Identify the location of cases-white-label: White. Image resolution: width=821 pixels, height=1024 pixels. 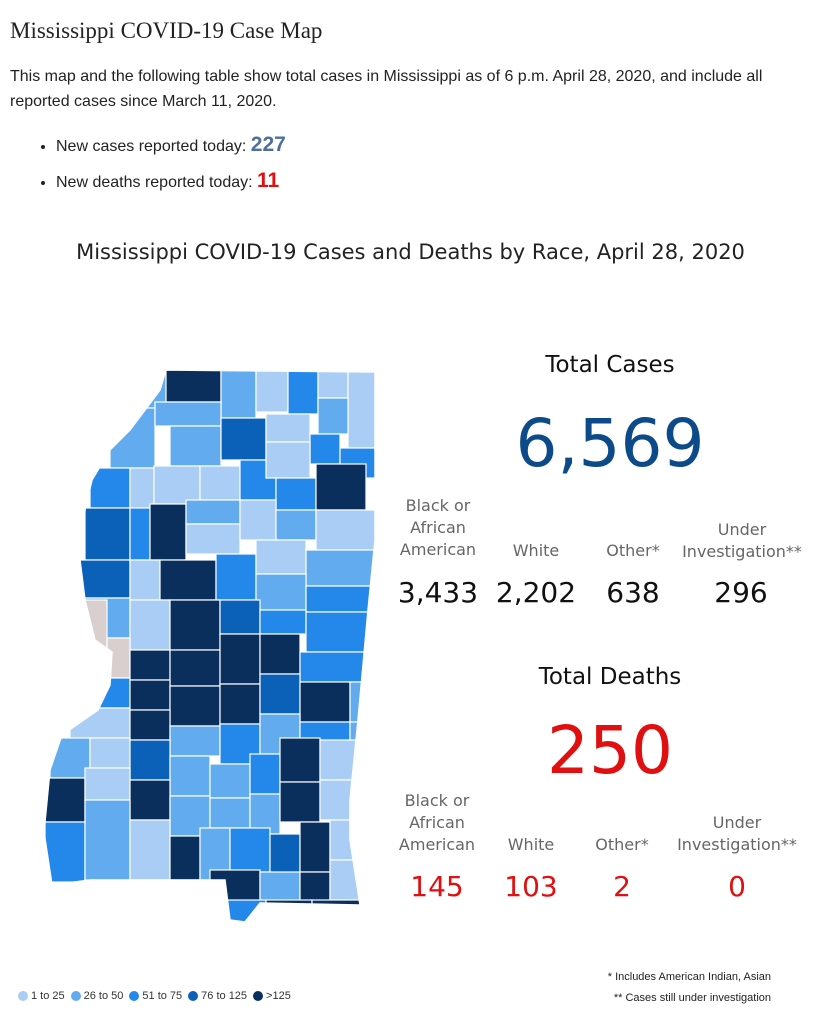
(536, 550).